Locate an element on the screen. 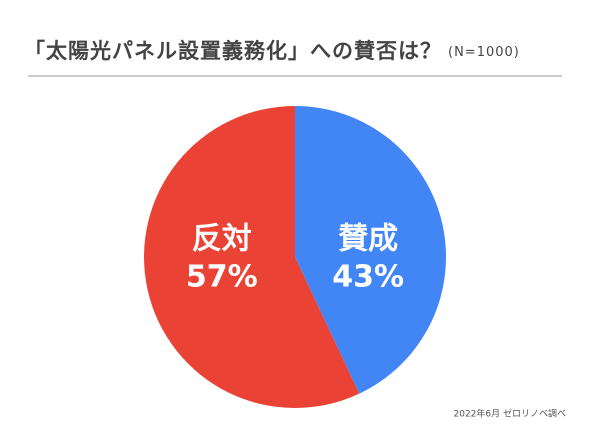 Image resolution: width=590 pixels, height=442 pixels. chart-subtitle: (N=1000) is located at coordinates (484, 52).